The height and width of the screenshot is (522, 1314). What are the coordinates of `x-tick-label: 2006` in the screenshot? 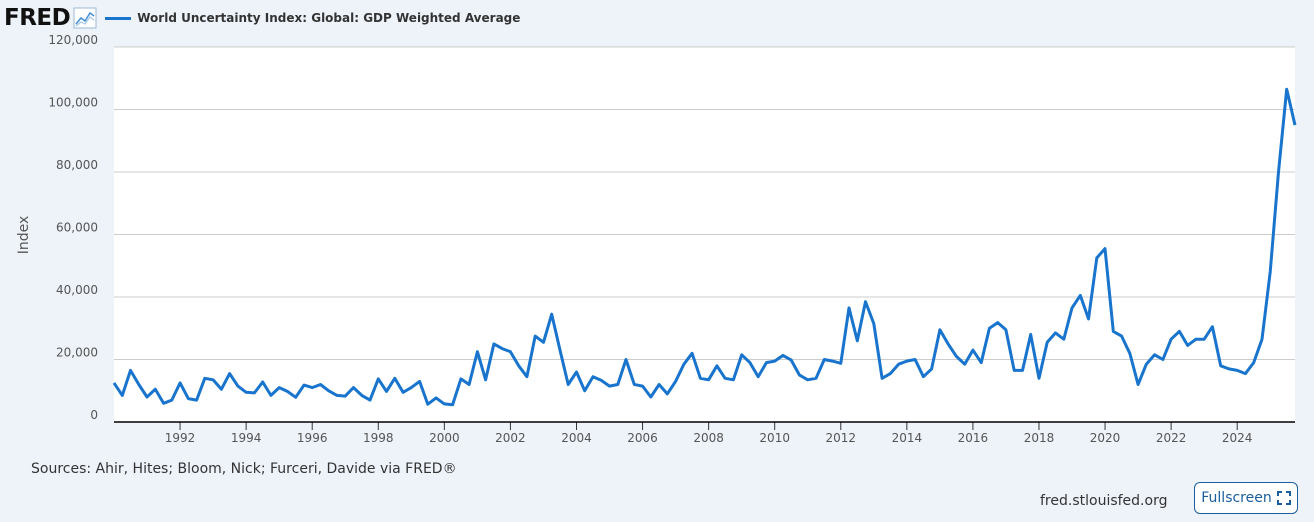 It's located at (642, 438).